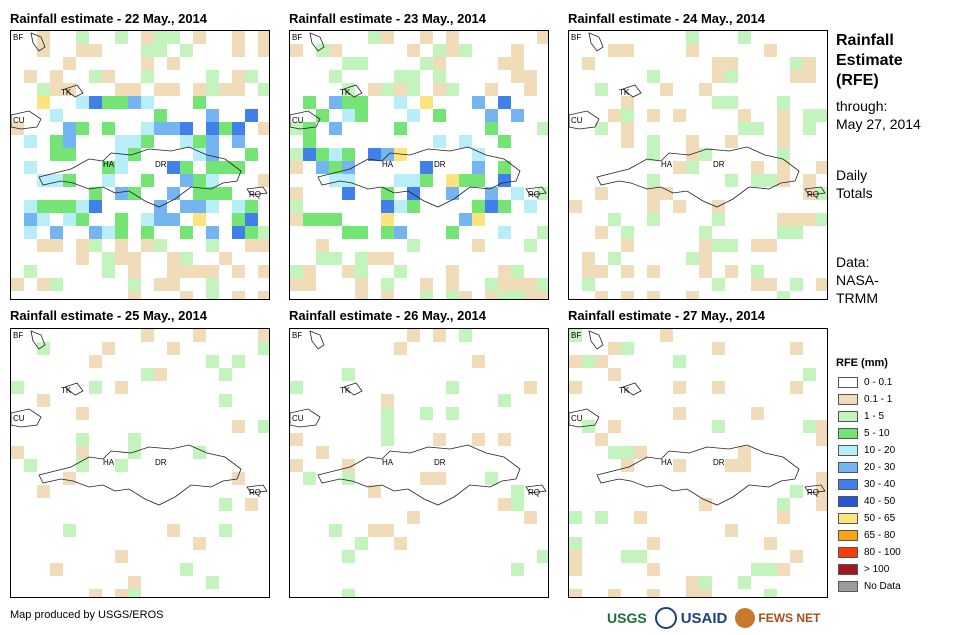 The height and width of the screenshot is (635, 970). What do you see at coordinates (869, 61) in the screenshot?
I see `side-title: Rainfall Estimate (RFE)` at bounding box center [869, 61].